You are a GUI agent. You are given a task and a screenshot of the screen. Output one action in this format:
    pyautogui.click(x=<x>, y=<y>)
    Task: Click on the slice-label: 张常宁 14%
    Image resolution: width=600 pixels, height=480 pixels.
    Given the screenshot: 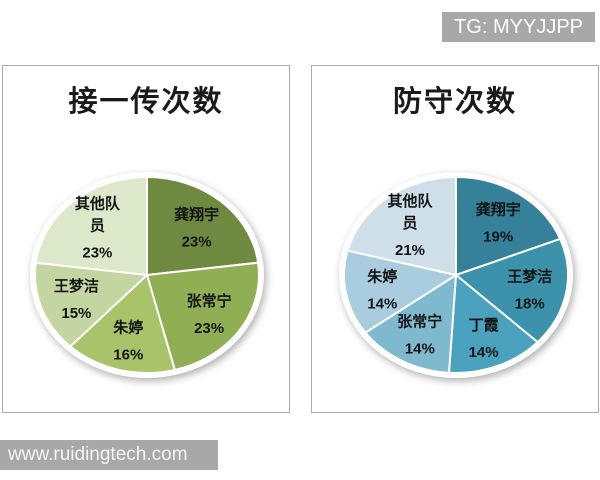 What is the action you would take?
    pyautogui.click(x=419, y=335)
    